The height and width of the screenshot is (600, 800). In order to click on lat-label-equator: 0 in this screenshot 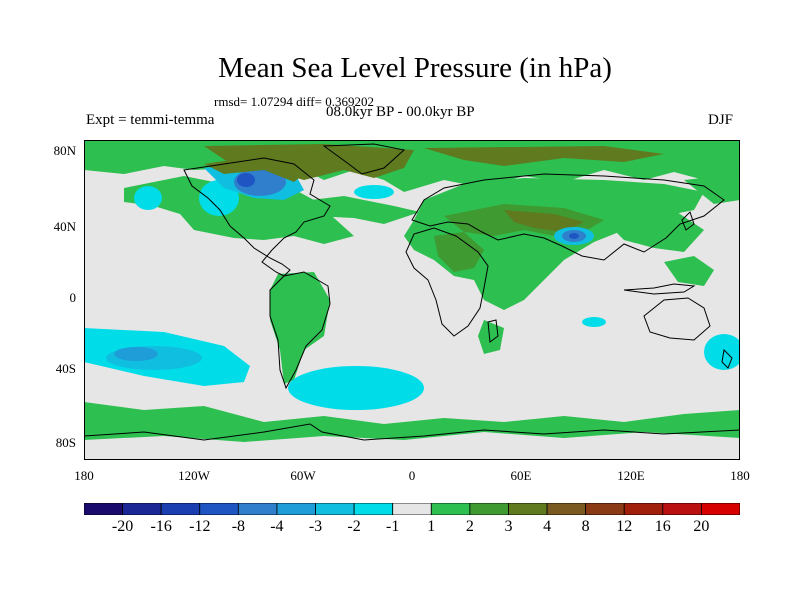, I will do `click(73, 297)`.